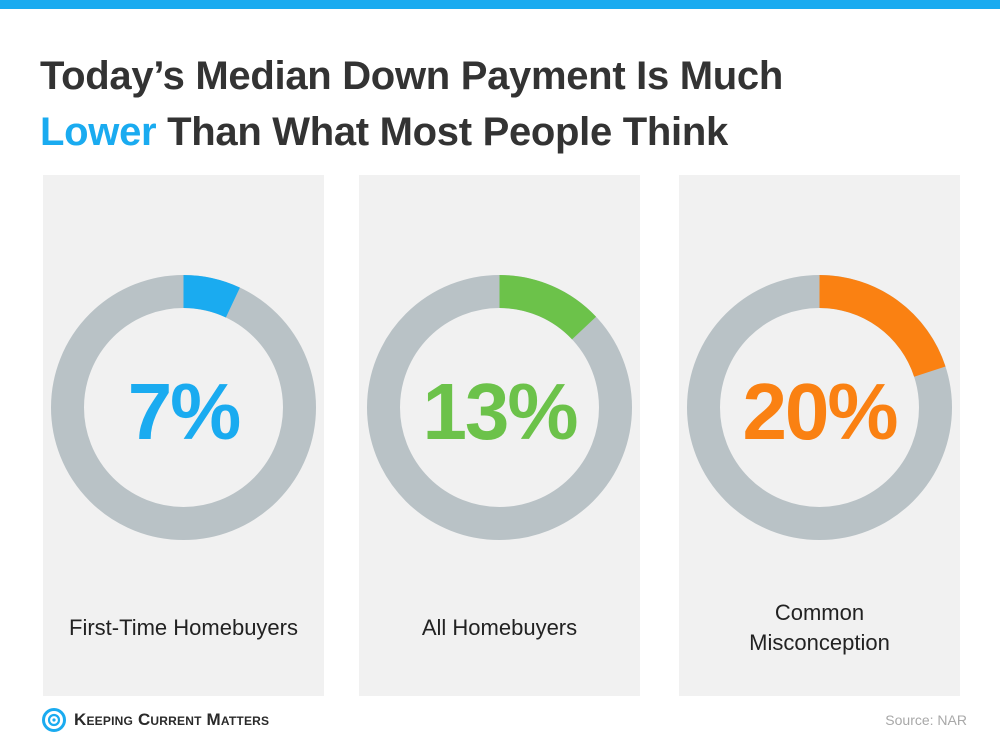 The image size is (1000, 750). What do you see at coordinates (172, 719) in the screenshot?
I see `logo-text: Keeping Current Matters` at bounding box center [172, 719].